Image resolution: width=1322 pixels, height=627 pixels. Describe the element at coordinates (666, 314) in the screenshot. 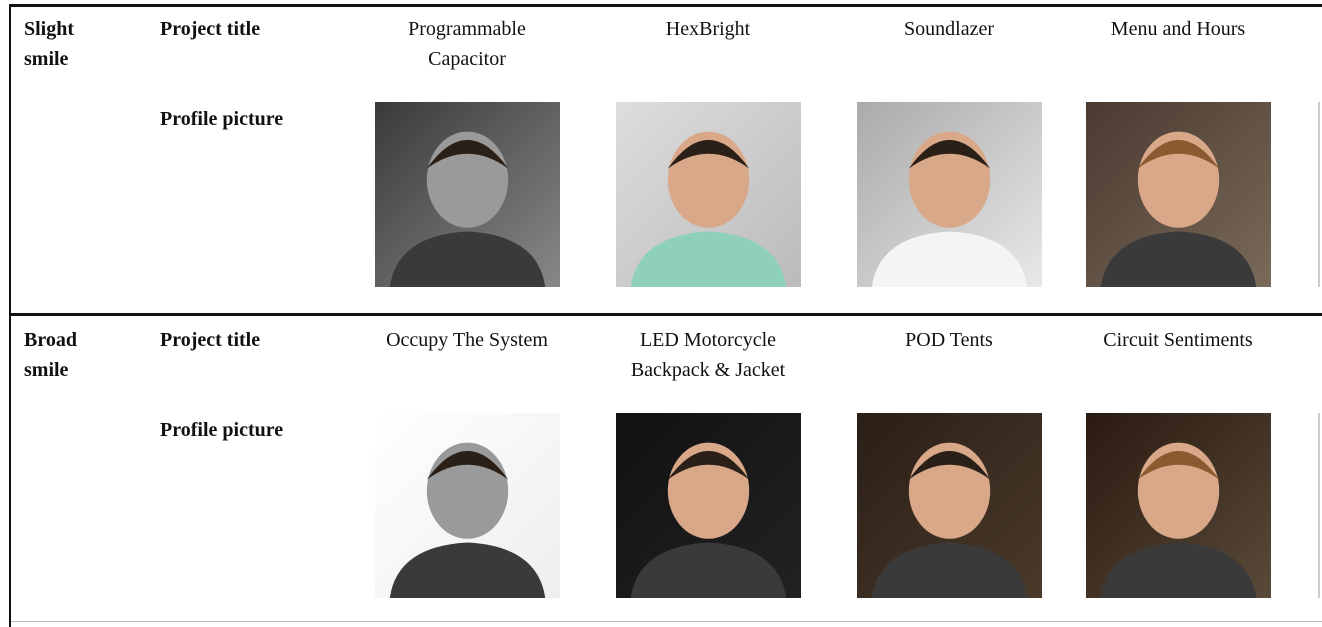

I see `group-rule` at that location.